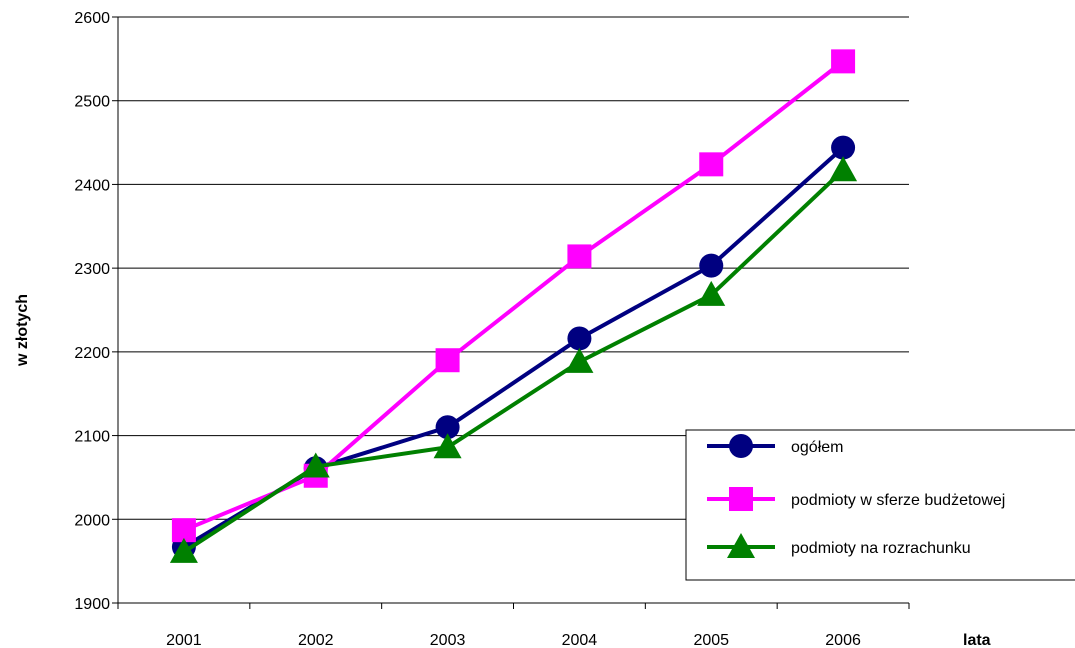 The height and width of the screenshot is (648, 1075). Describe the element at coordinates (92, 102) in the screenshot. I see `y-tick-label: 2500` at that location.